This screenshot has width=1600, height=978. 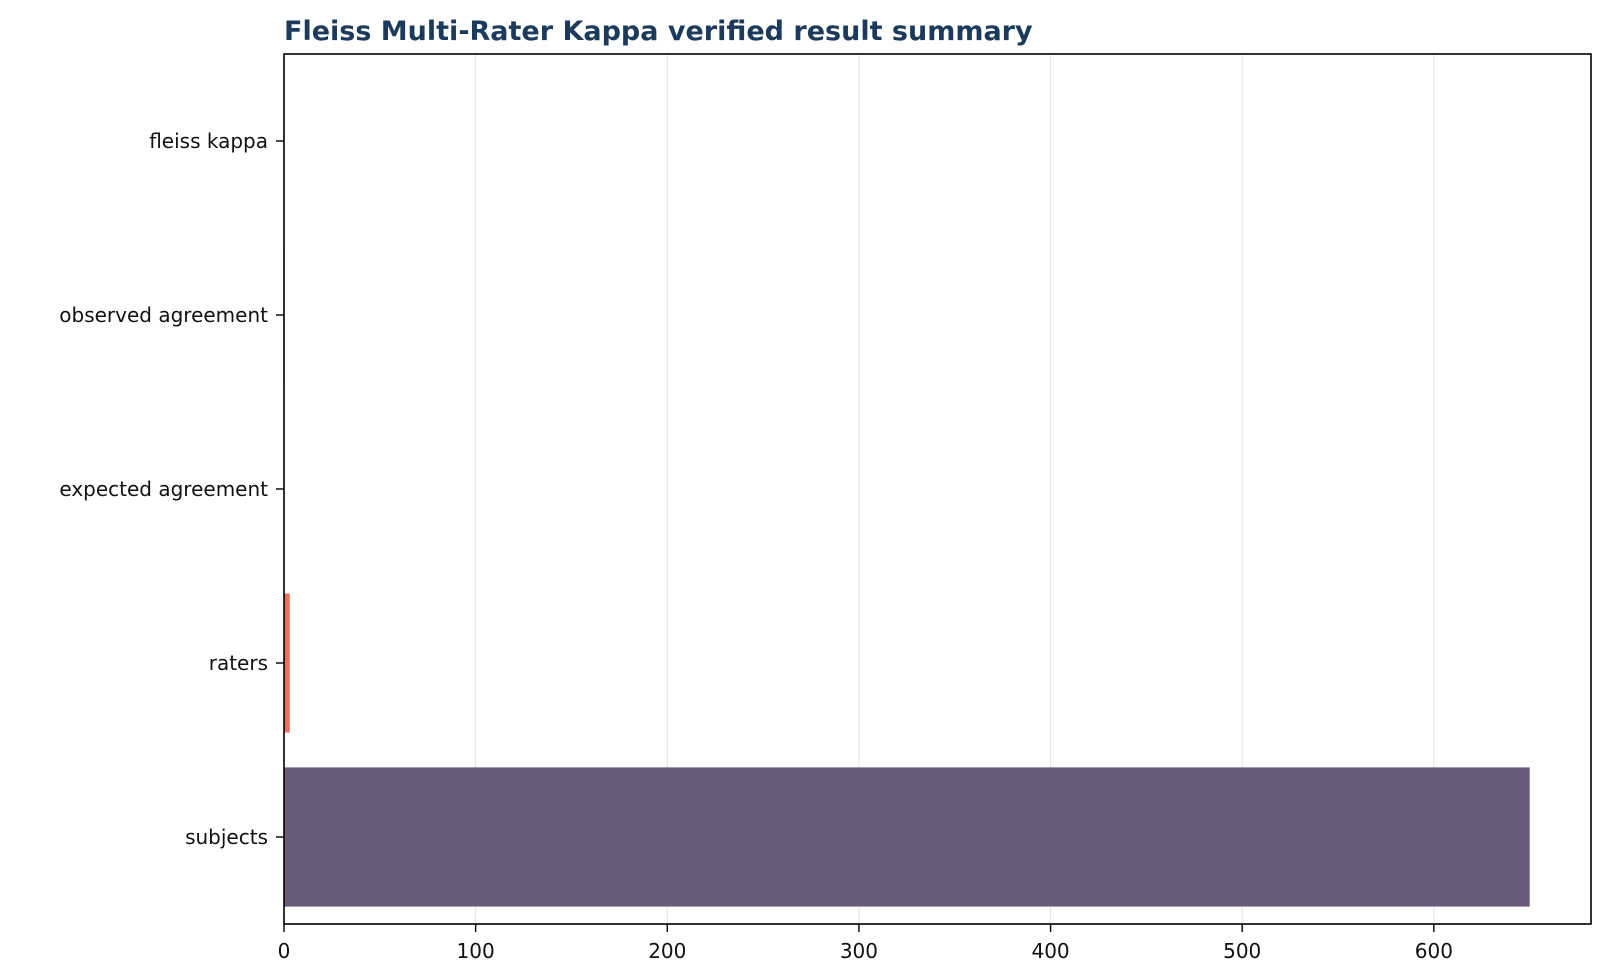 I want to click on bar-raters, so click(x=287, y=663).